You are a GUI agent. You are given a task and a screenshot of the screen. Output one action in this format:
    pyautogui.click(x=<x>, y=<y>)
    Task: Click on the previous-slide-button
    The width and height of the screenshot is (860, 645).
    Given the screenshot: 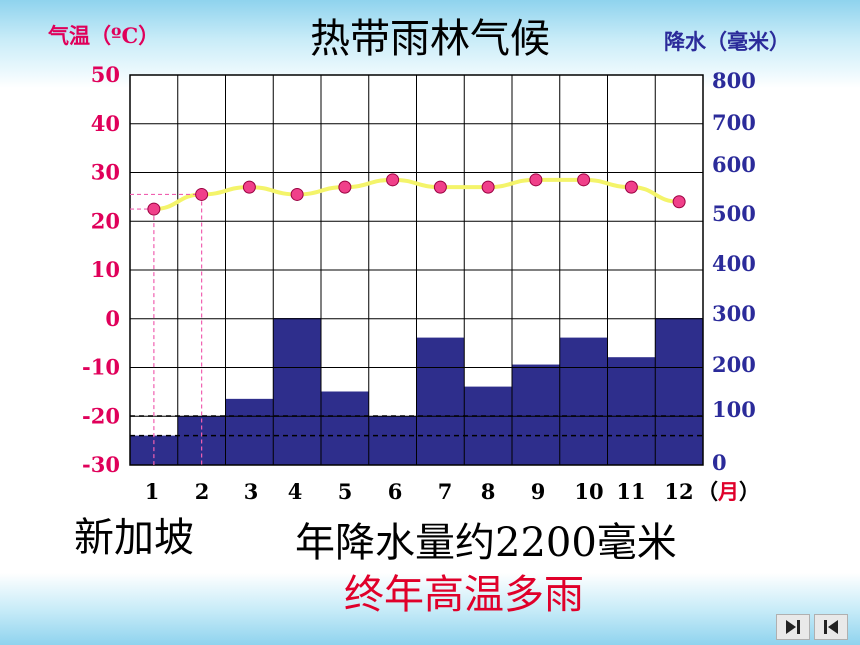 What is the action you would take?
    pyautogui.click(x=831, y=627)
    